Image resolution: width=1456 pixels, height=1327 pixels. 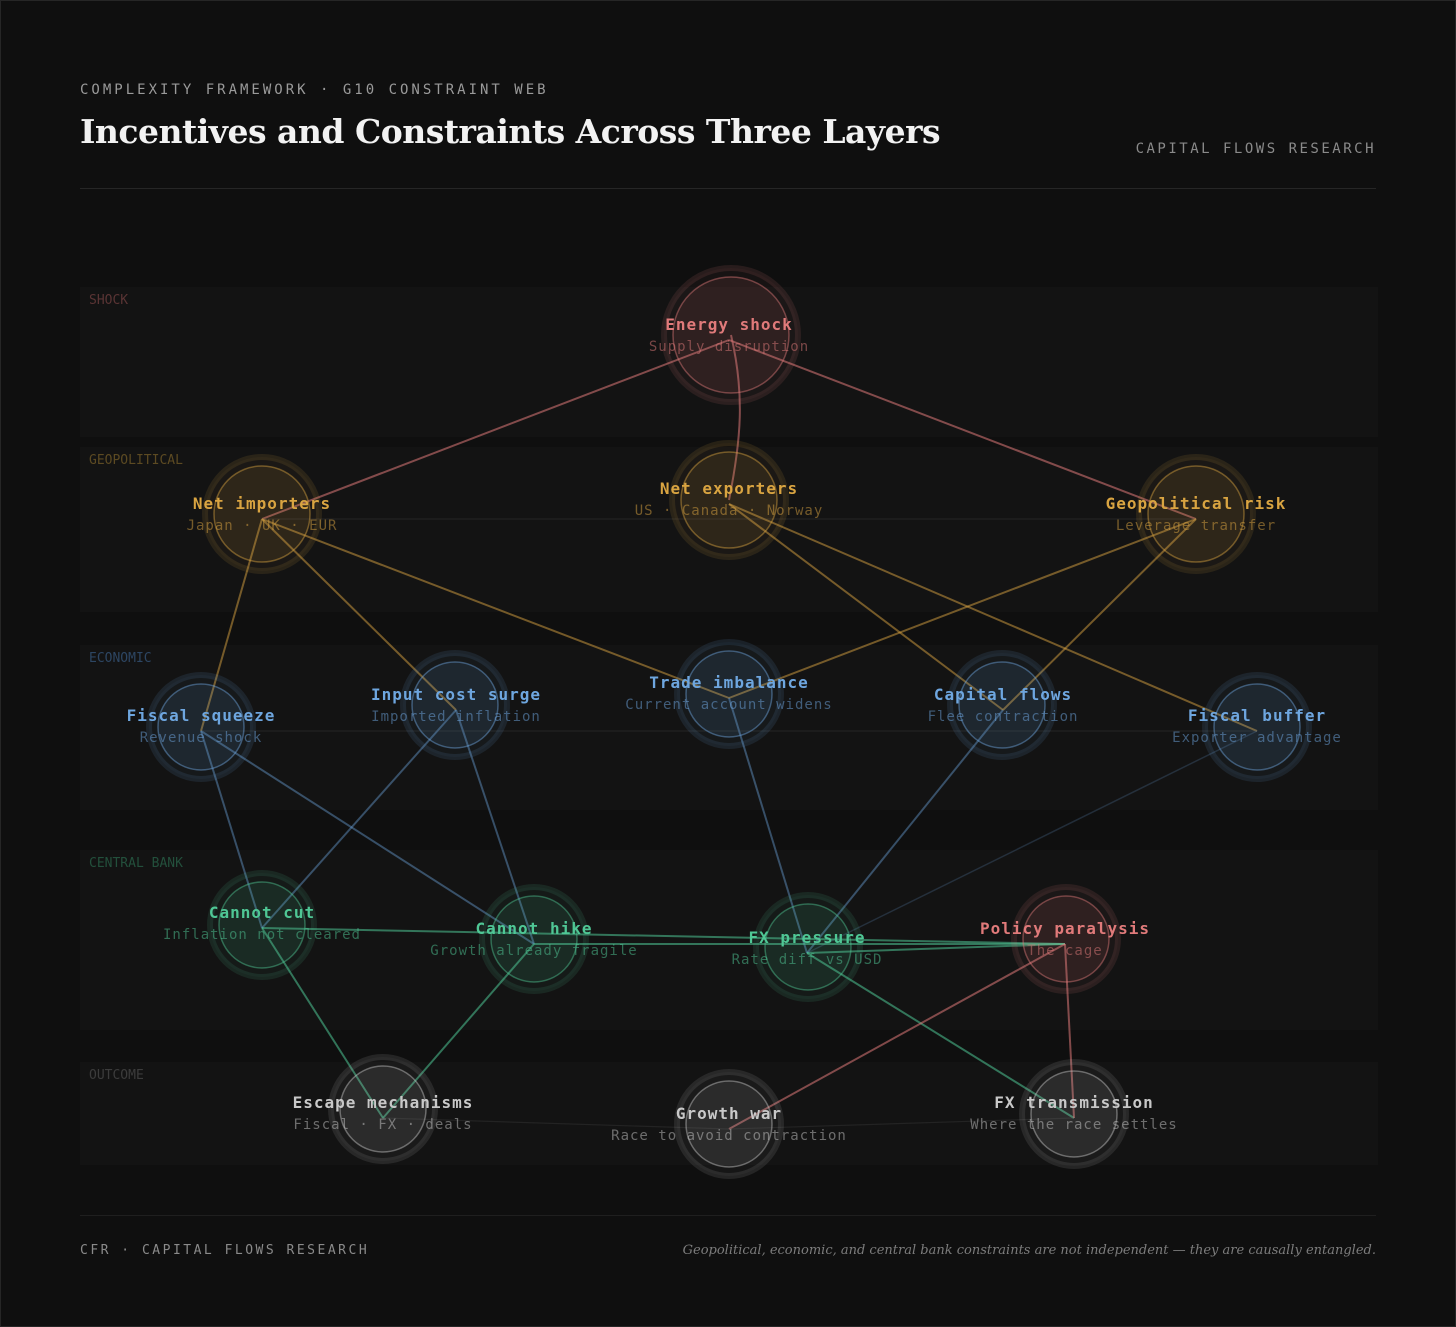 I want to click on node-title: Energy shock, so click(x=729, y=324).